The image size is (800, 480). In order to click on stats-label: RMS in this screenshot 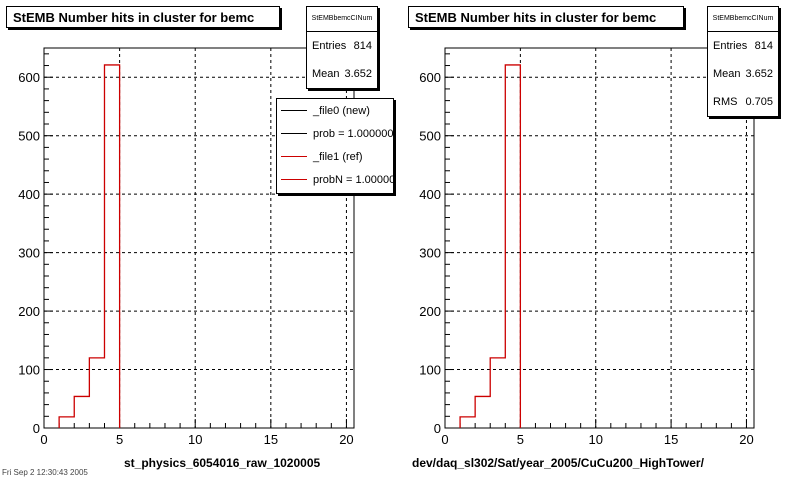, I will do `click(725, 102)`.